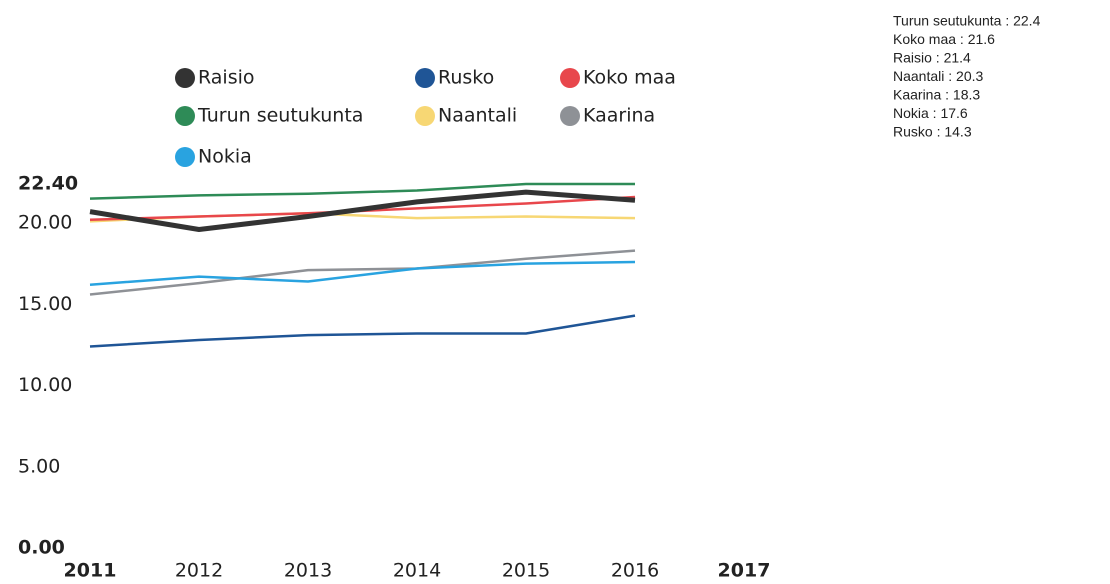 This screenshot has width=1110, height=584. Describe the element at coordinates (635, 571) in the screenshot. I see `x-tick-label: 2016` at that location.